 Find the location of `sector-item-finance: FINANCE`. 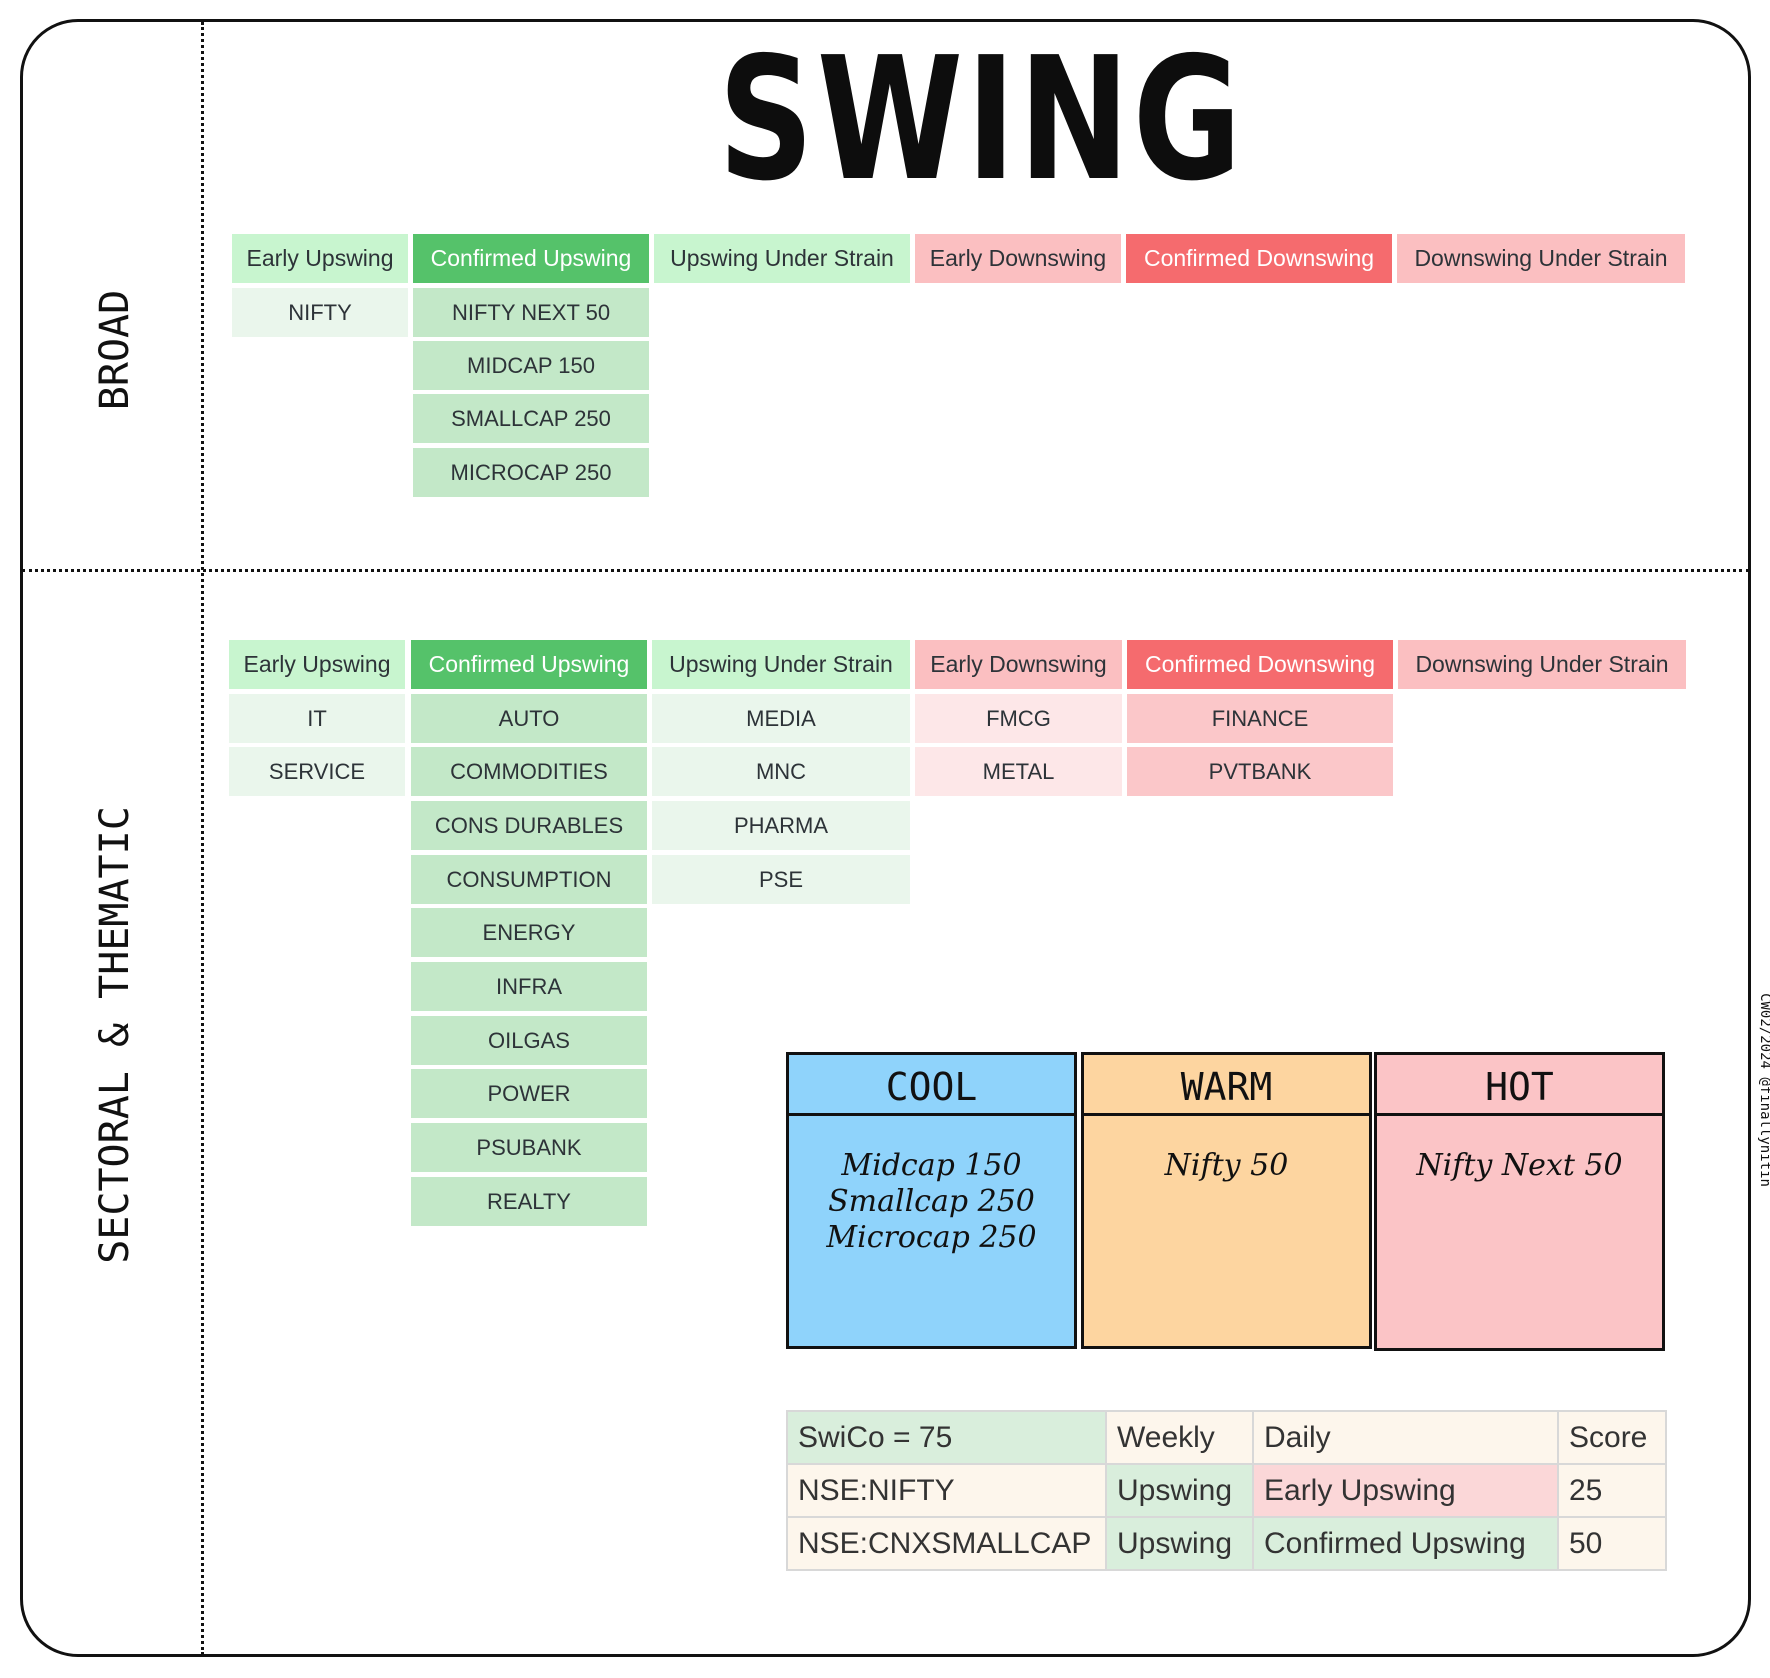

sector-item-finance: FINANCE is located at coordinates (1260, 718).